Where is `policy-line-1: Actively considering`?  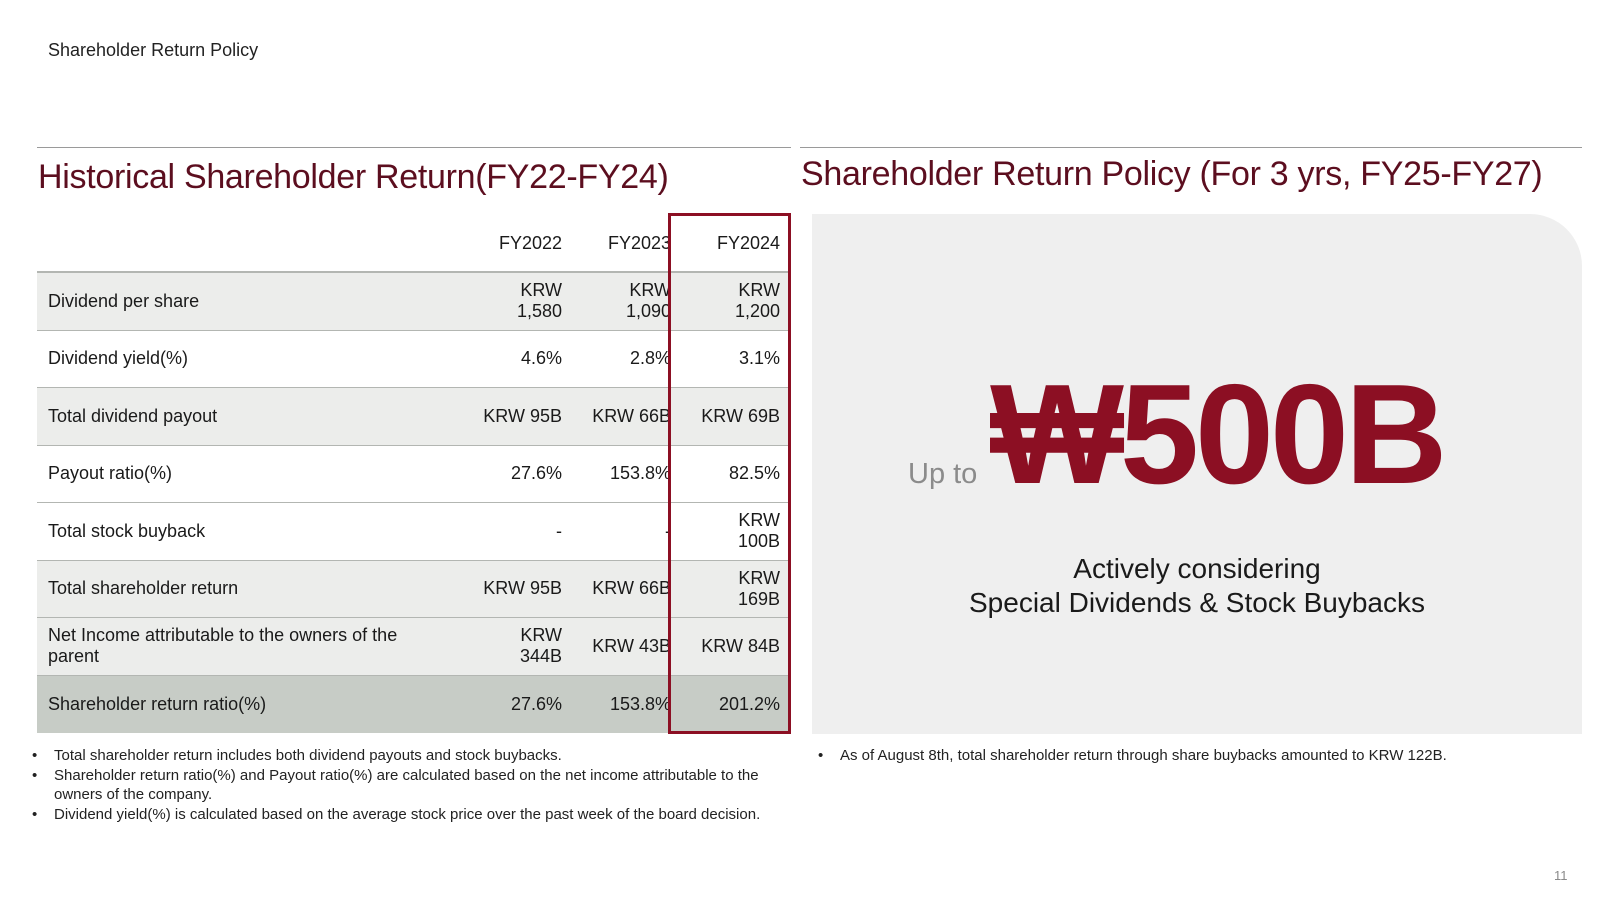
policy-line-1: Actively considering is located at coordinates (1197, 568).